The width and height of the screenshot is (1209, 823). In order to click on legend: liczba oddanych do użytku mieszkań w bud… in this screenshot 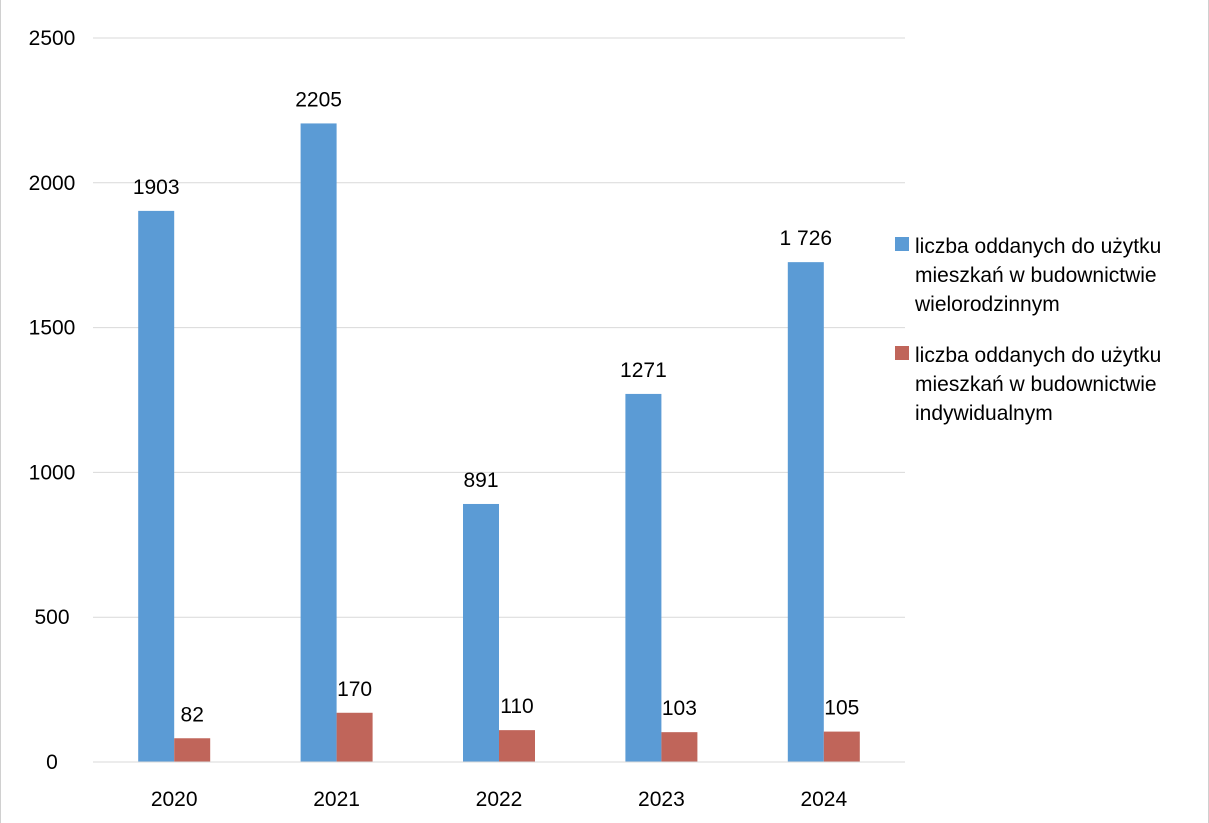, I will do `click(1047, 341)`.